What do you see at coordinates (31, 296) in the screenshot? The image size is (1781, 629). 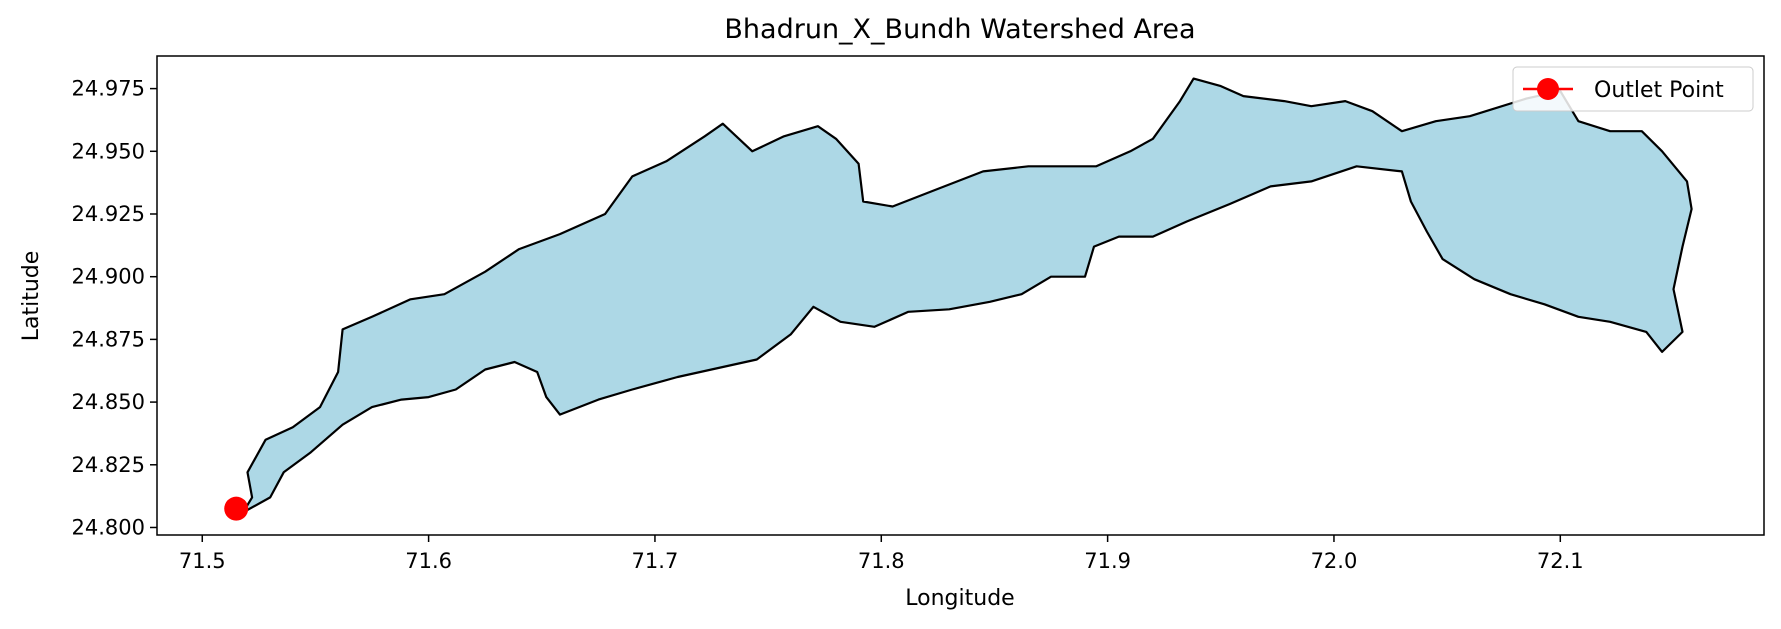 I see `y-axis-label: Latitude` at bounding box center [31, 296].